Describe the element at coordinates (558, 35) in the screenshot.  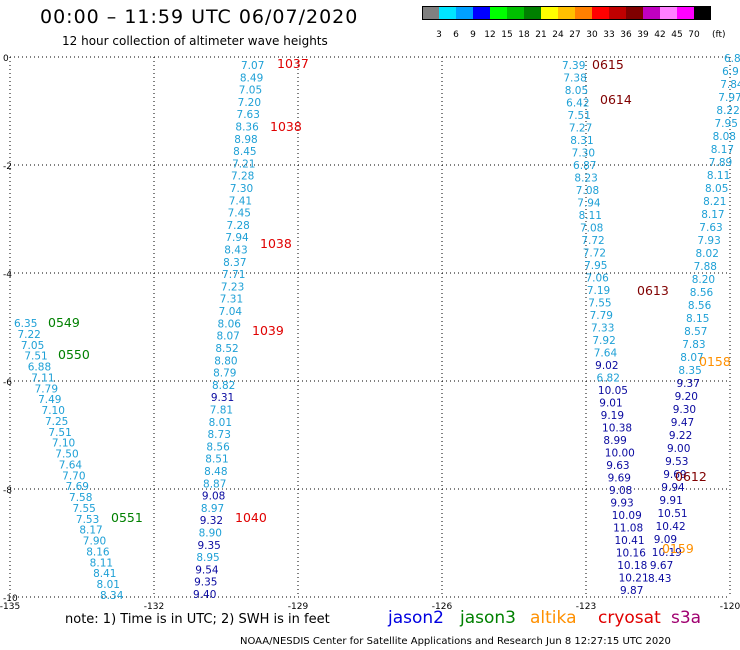
I see `colorbar-label: 24` at that location.